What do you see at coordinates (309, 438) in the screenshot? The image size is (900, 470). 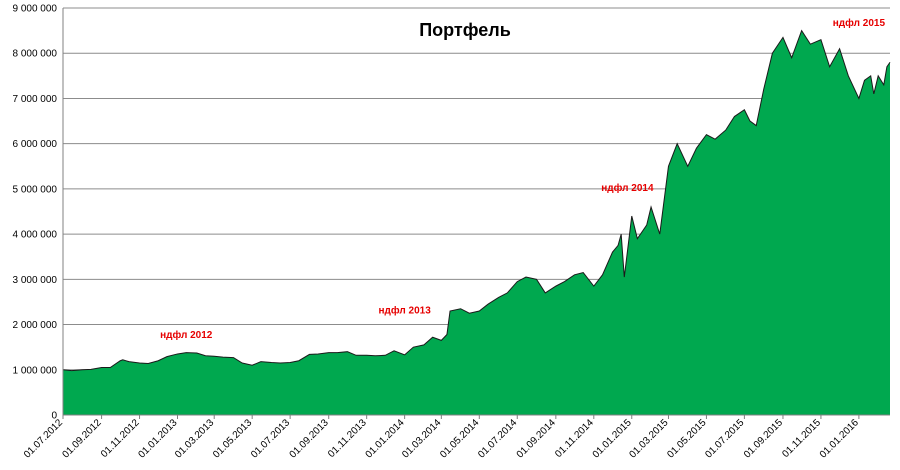 I see `x-tick-label: 01.09.2013` at bounding box center [309, 438].